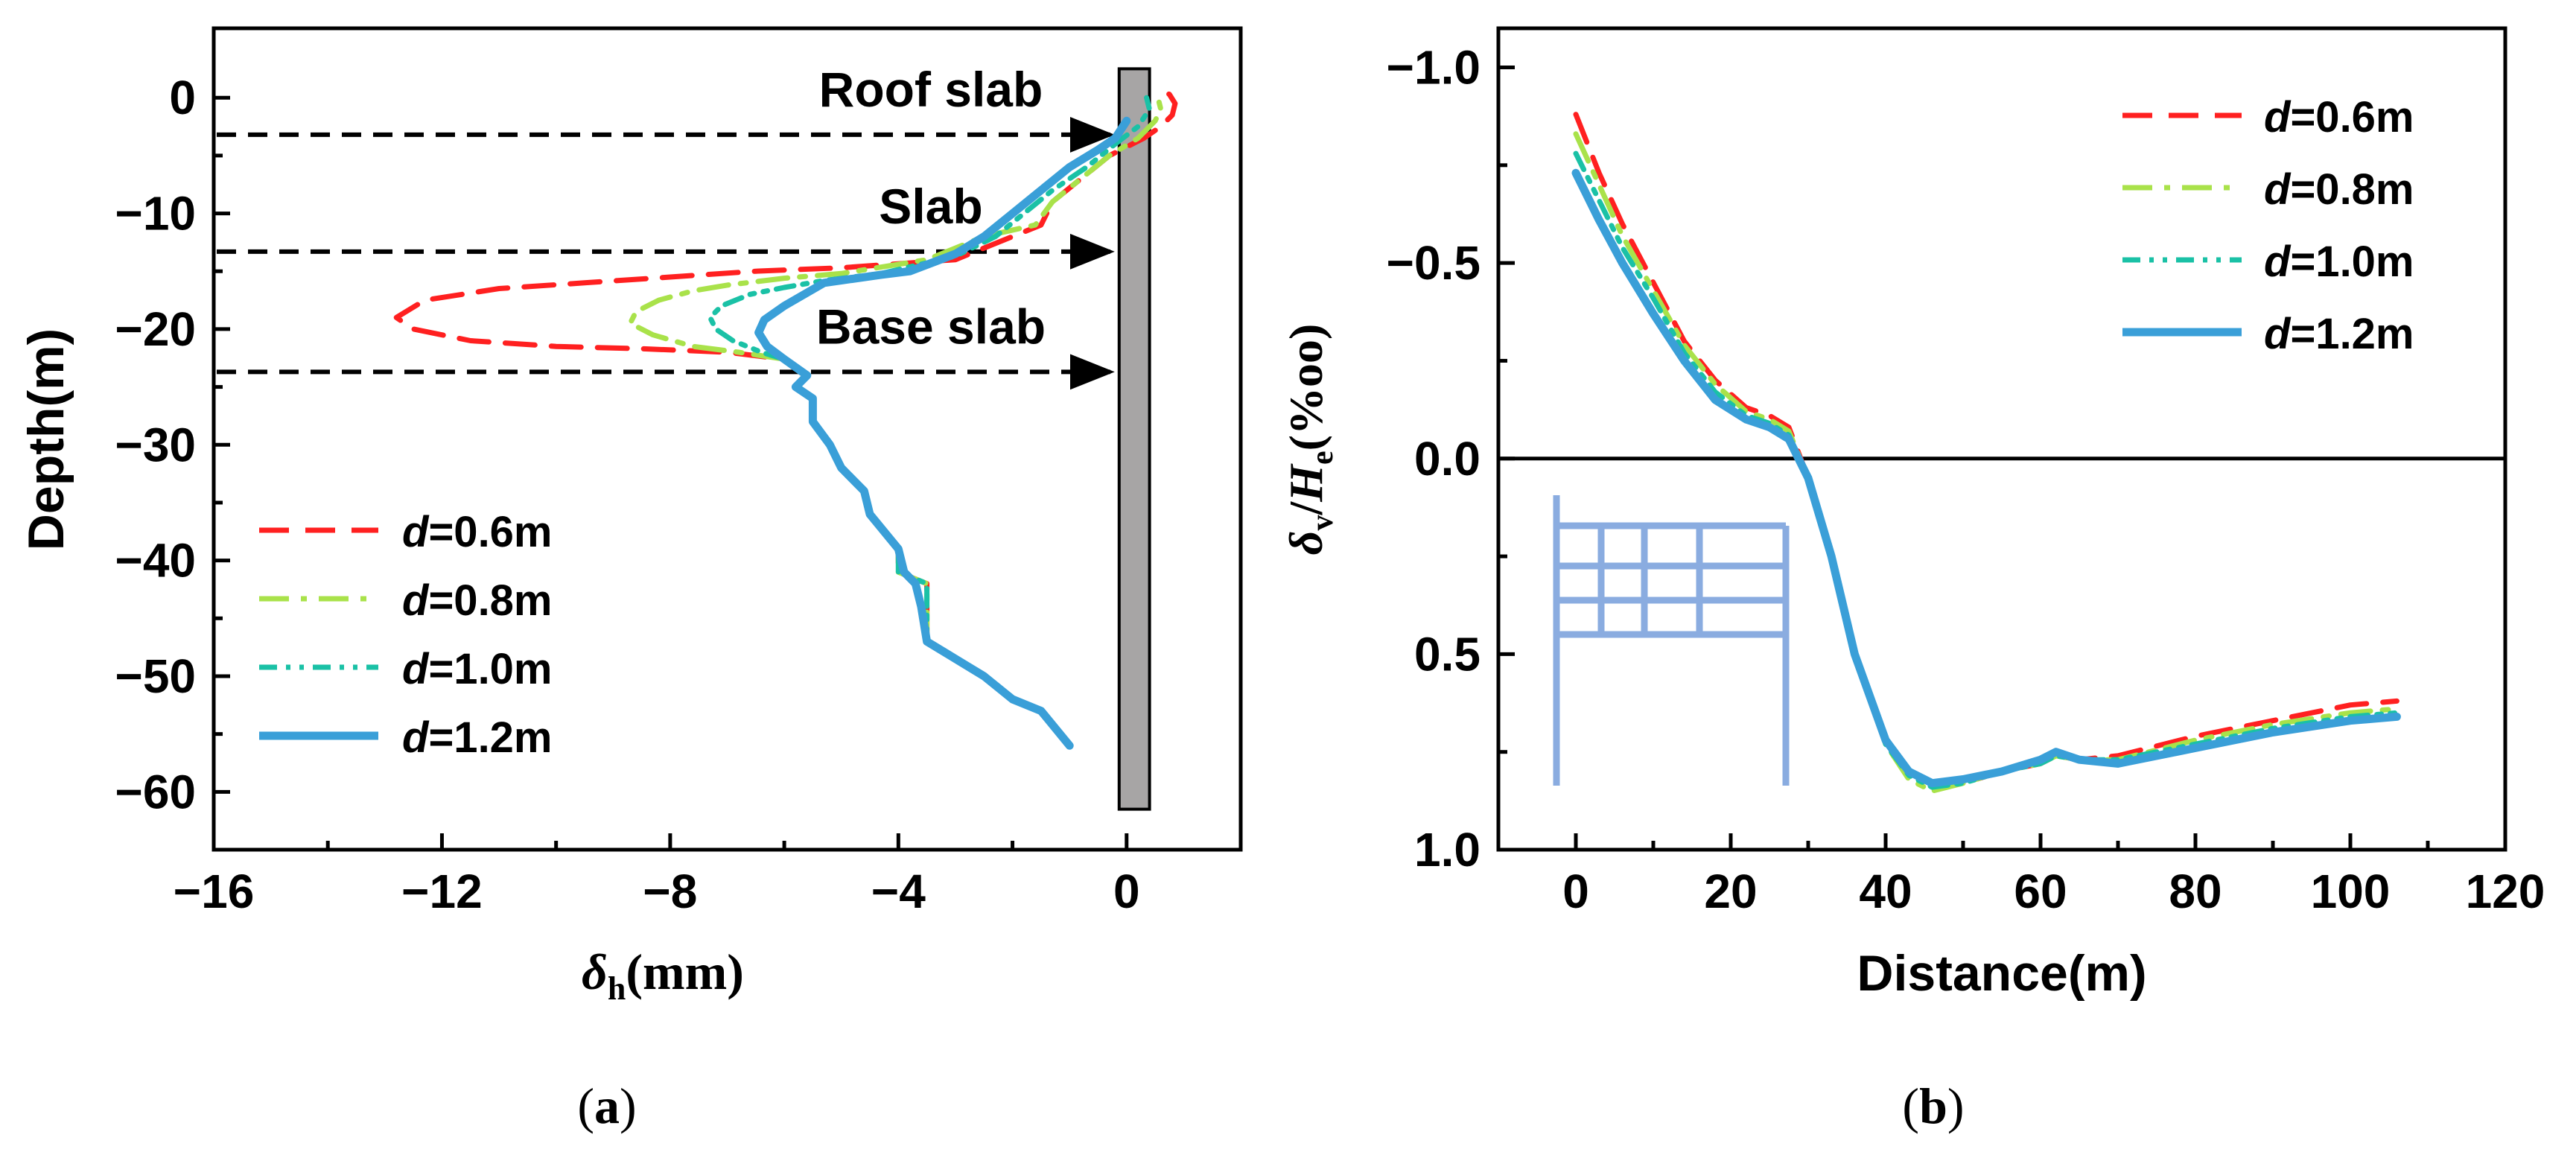 The width and height of the screenshot is (2576, 1158). Describe the element at coordinates (477, 669) in the screenshot. I see `chart-a-legend-label: d=1.0m` at that location.